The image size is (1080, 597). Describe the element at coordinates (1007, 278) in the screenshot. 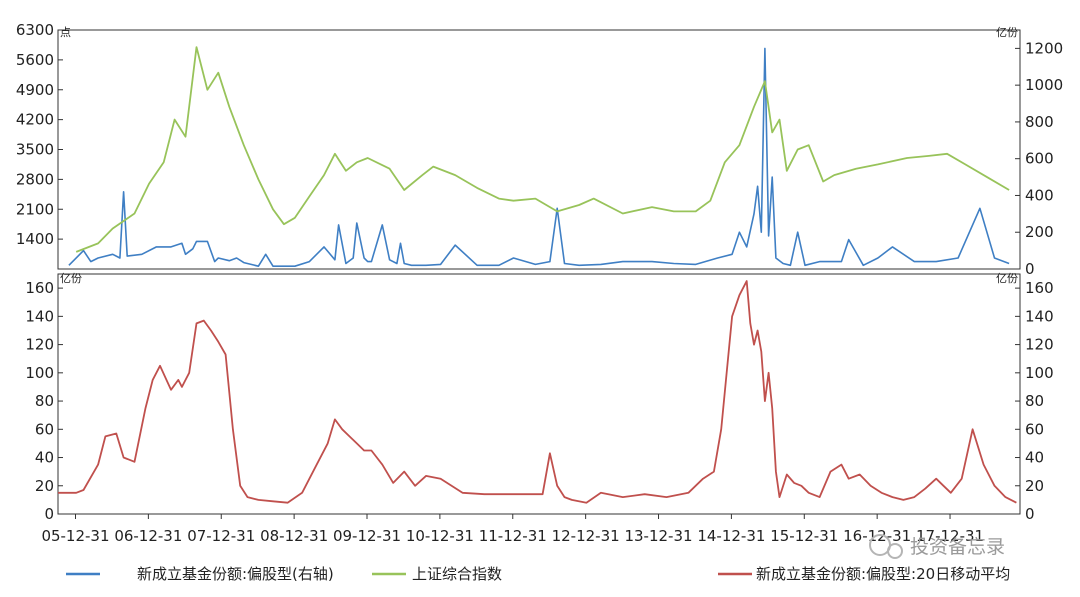

I see `bottom-right-unit: 亿份` at that location.